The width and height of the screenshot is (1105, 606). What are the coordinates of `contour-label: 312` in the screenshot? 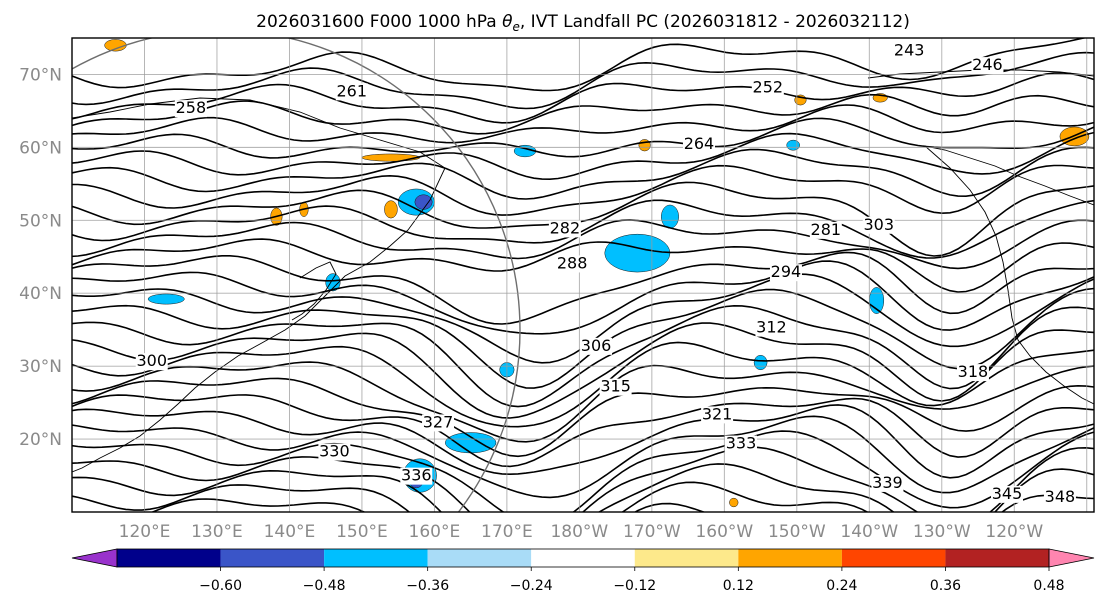 It's located at (771, 327).